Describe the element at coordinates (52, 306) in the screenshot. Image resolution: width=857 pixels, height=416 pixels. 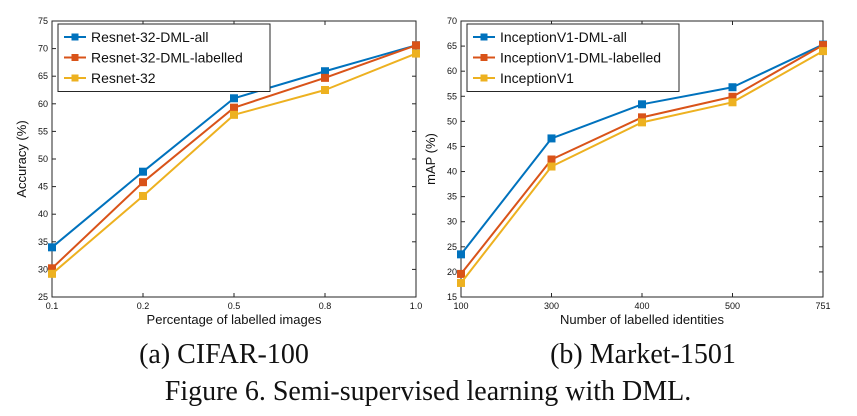
I see `x-tick-label: 0.1` at that location.